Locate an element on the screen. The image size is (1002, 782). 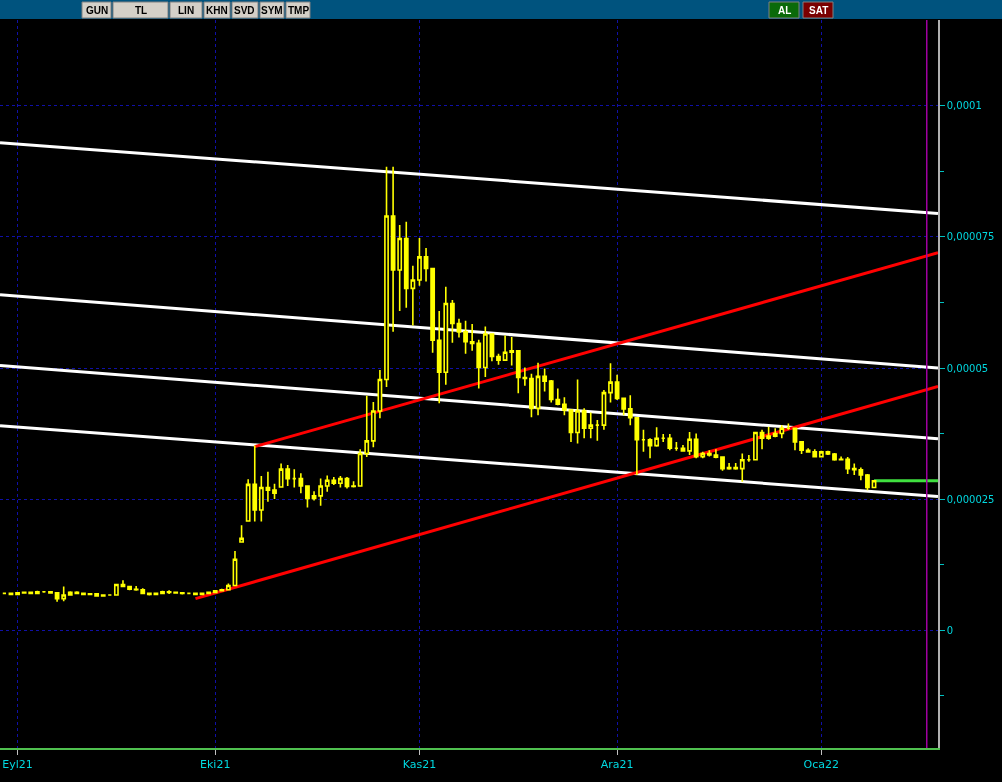
x-tick-label: Ara21 is located at coordinates (617, 764).